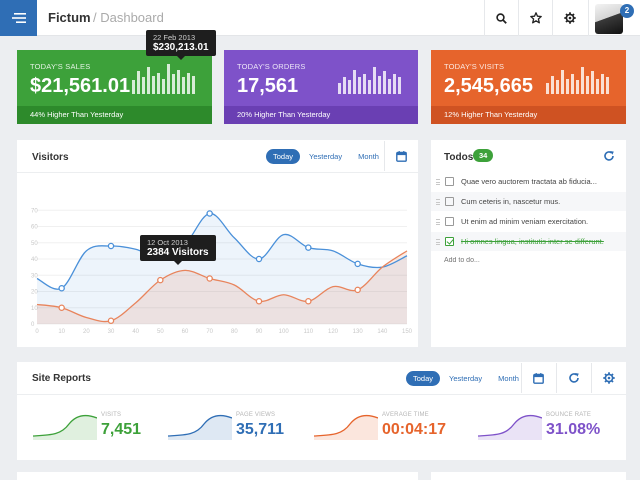 The width and height of the screenshot is (640, 480). I want to click on average-time-sparkline, so click(346, 427).